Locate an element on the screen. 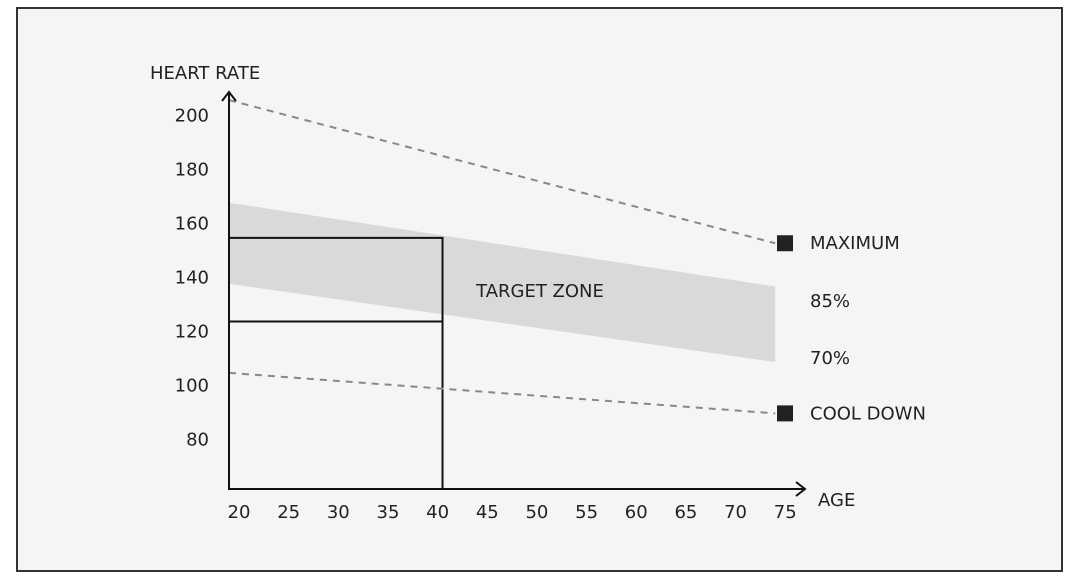 The width and height of the screenshot is (1073, 587). x-tick-label: 50 is located at coordinates (536, 512).